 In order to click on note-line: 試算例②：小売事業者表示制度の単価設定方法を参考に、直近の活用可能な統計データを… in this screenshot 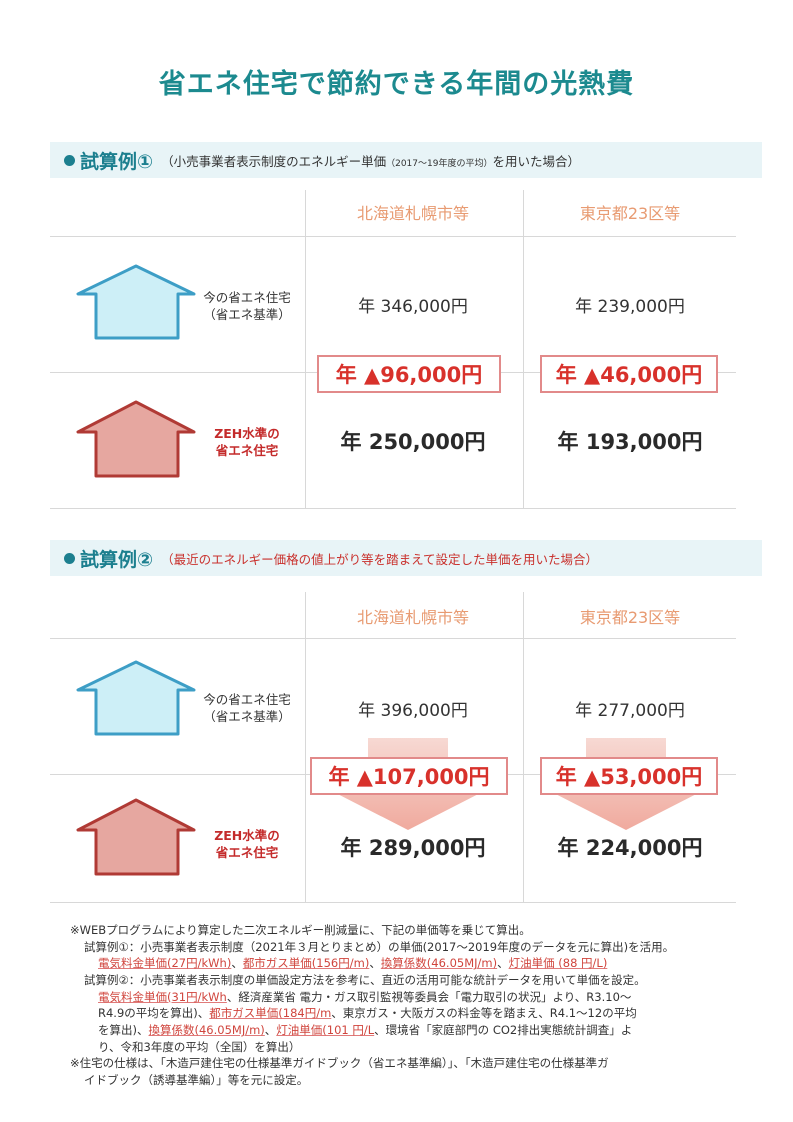, I will do `click(365, 980)`.